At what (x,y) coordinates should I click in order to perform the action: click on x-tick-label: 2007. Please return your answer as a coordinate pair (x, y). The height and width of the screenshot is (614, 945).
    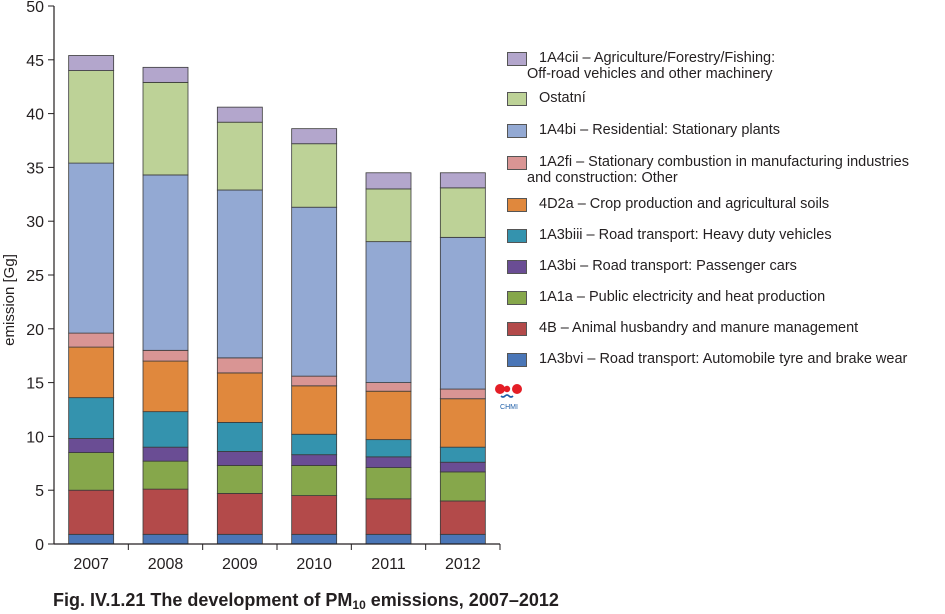
    Looking at the image, I should click on (91, 564).